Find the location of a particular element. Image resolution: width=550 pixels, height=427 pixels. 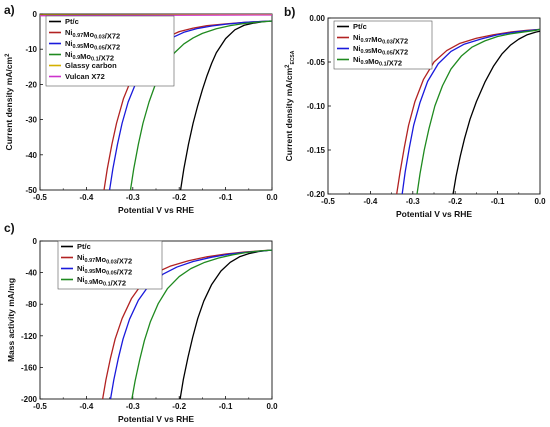

series-group is located at coordinates (468, 111).